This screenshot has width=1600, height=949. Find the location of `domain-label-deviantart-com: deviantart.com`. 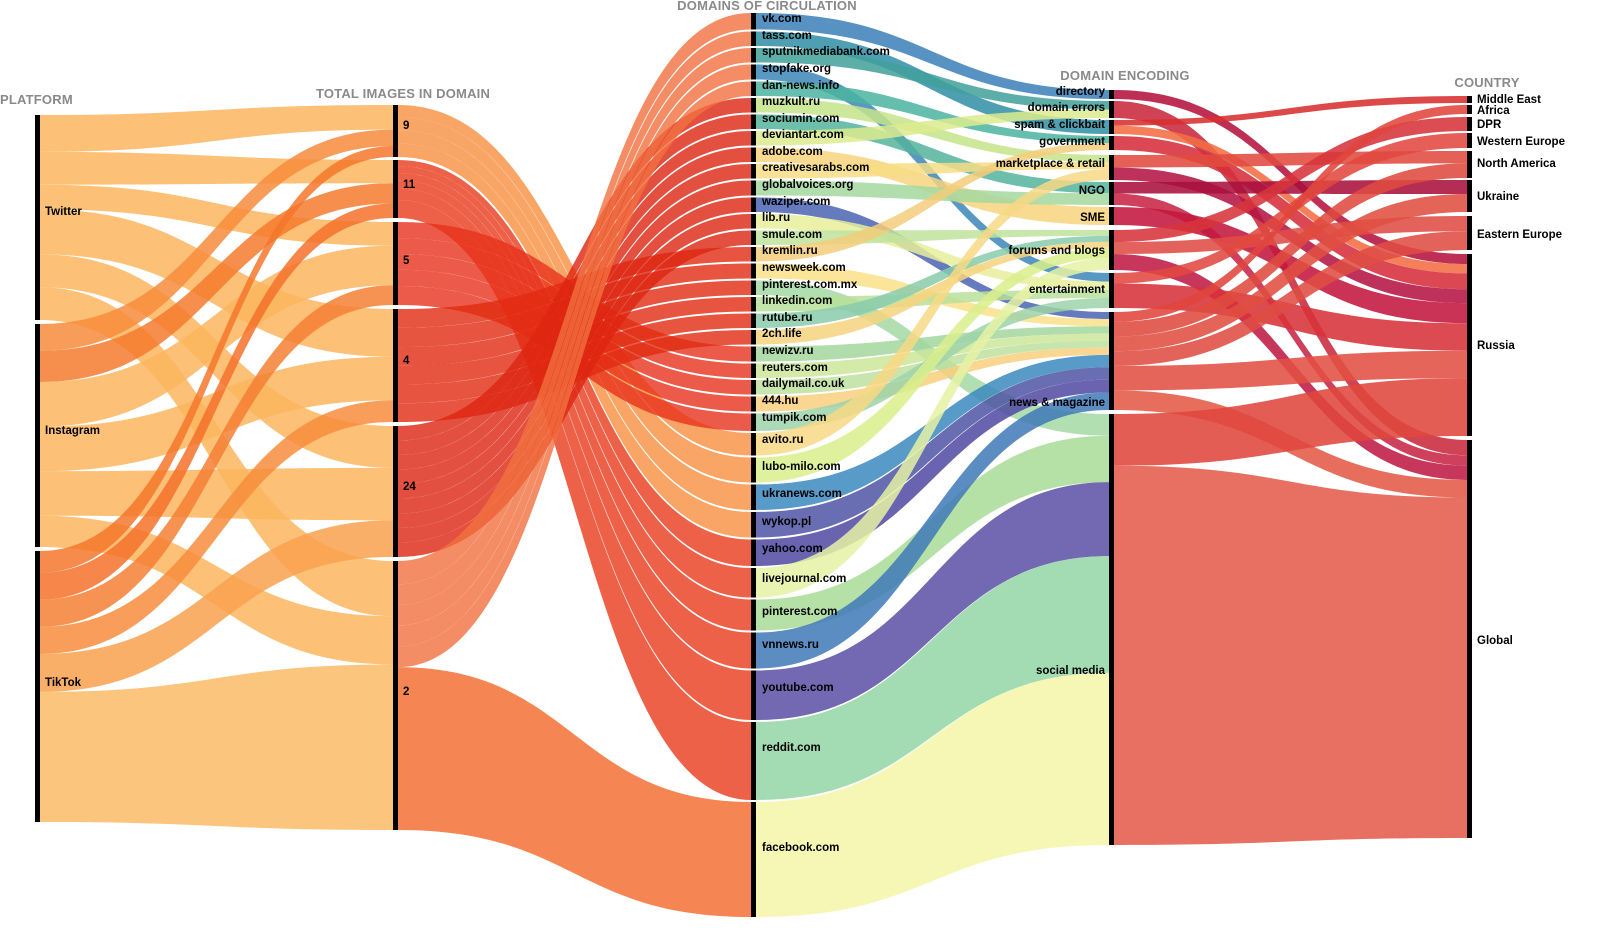

domain-label-deviantart-com: deviantart.com is located at coordinates (803, 135).